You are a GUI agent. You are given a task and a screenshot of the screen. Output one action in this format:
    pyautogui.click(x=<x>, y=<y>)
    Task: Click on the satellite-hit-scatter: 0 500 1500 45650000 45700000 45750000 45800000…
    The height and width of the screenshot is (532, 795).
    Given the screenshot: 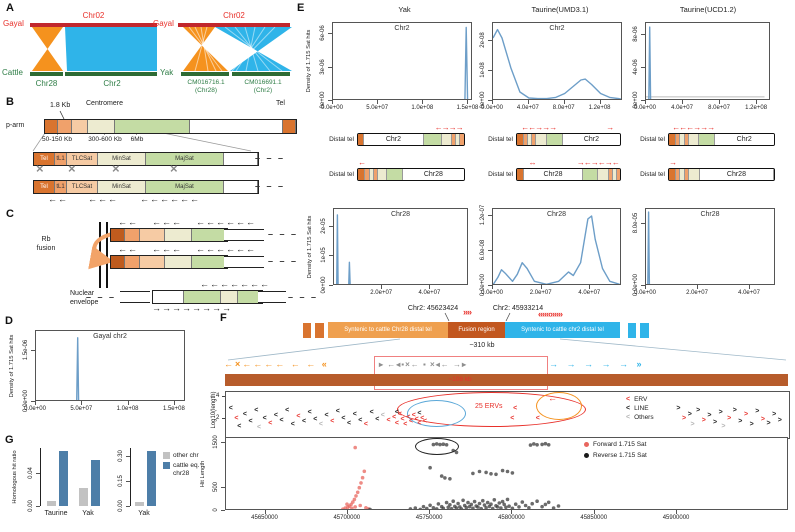 What is the action you would take?
    pyautogui.click(x=495, y=478)
    